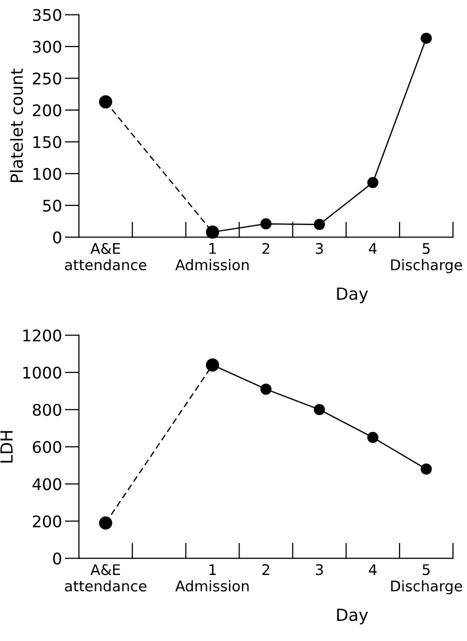  Describe the element at coordinates (47, 410) in the screenshot. I see `y-tick-label: 800` at that location.